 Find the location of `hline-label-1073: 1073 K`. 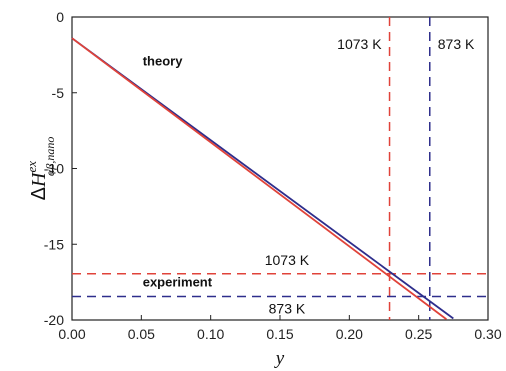

hline-label-1073: 1073 K is located at coordinates (287, 260).